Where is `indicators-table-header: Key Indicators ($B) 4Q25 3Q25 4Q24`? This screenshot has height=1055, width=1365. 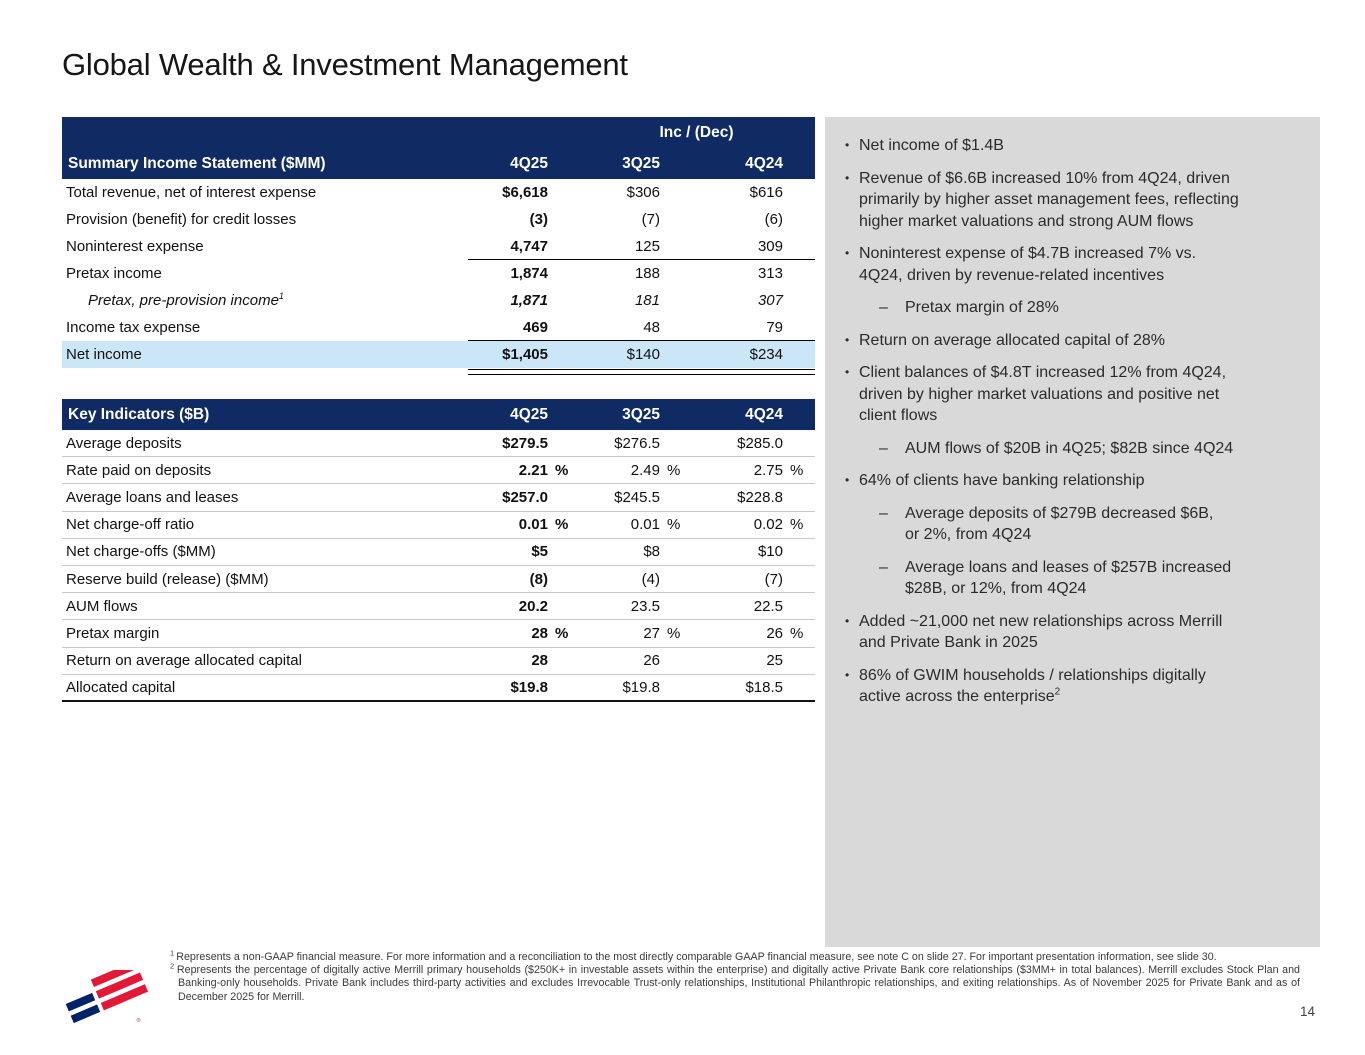 indicators-table-header: Key Indicators ($B) 4Q25 3Q25 4Q24 is located at coordinates (438, 414).